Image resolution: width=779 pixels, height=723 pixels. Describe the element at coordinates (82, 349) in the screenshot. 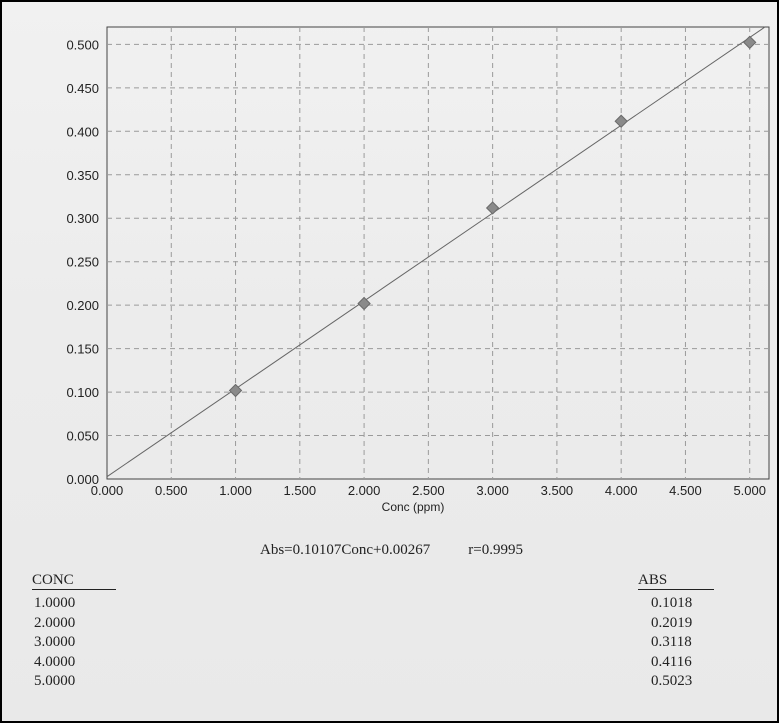

I see `y-tick-label: 0.150` at that location.